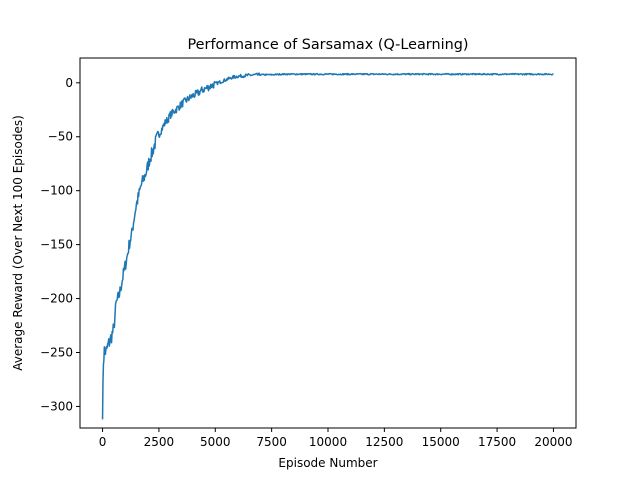 The width and height of the screenshot is (640, 480). What do you see at coordinates (328, 442) in the screenshot?
I see `x-tick-label: 10000` at bounding box center [328, 442].